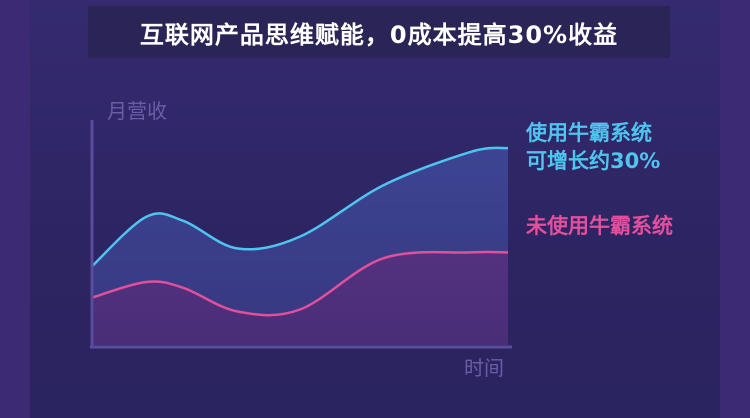 This screenshot has width=750, height=418. What do you see at coordinates (735, 209) in the screenshot?
I see `right-edge-panel` at bounding box center [735, 209].